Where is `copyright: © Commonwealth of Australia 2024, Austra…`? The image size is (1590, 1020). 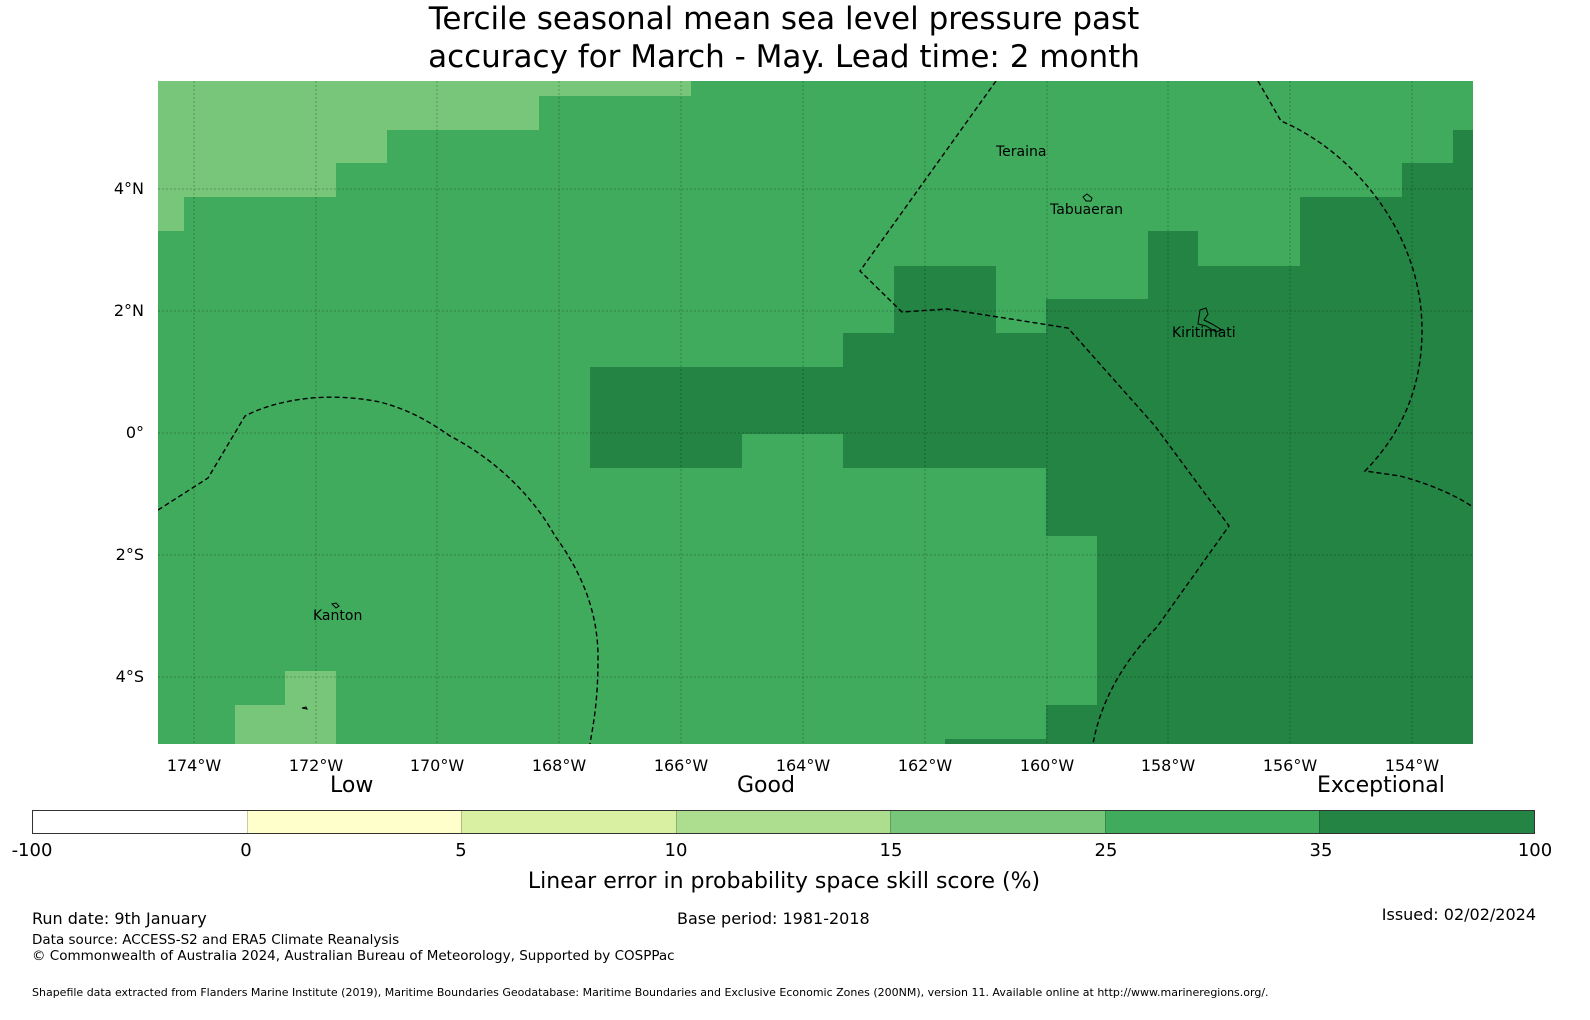 copyright: © Commonwealth of Australia 2024, Austra… is located at coordinates (353, 956).